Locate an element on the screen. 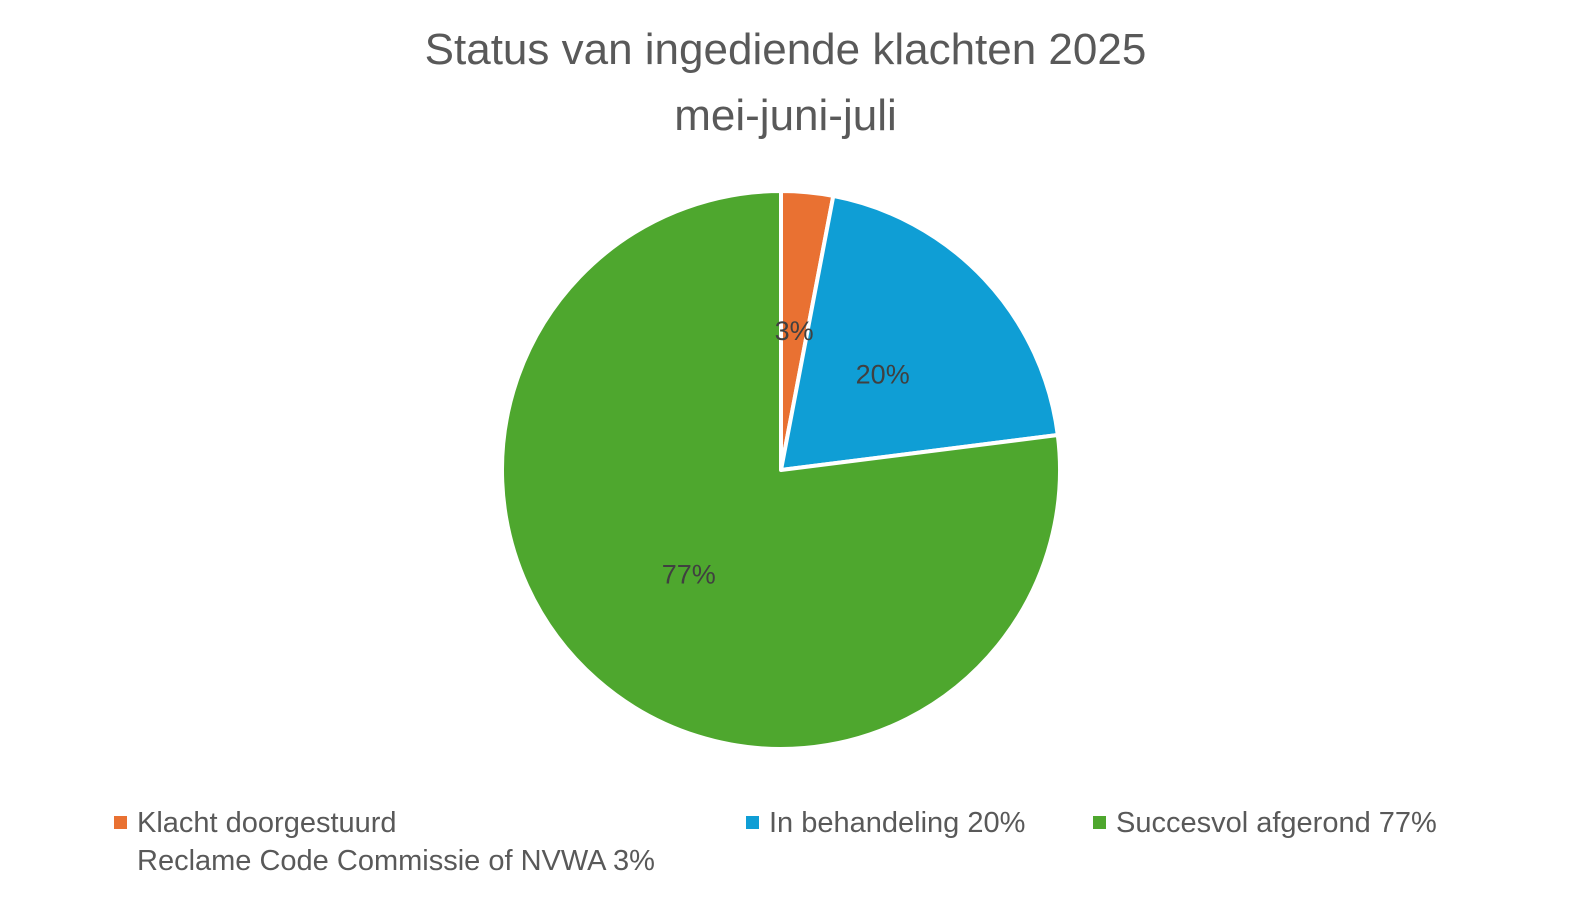  legend-item-in-behandeling: In behandeling 20% is located at coordinates (885, 823).